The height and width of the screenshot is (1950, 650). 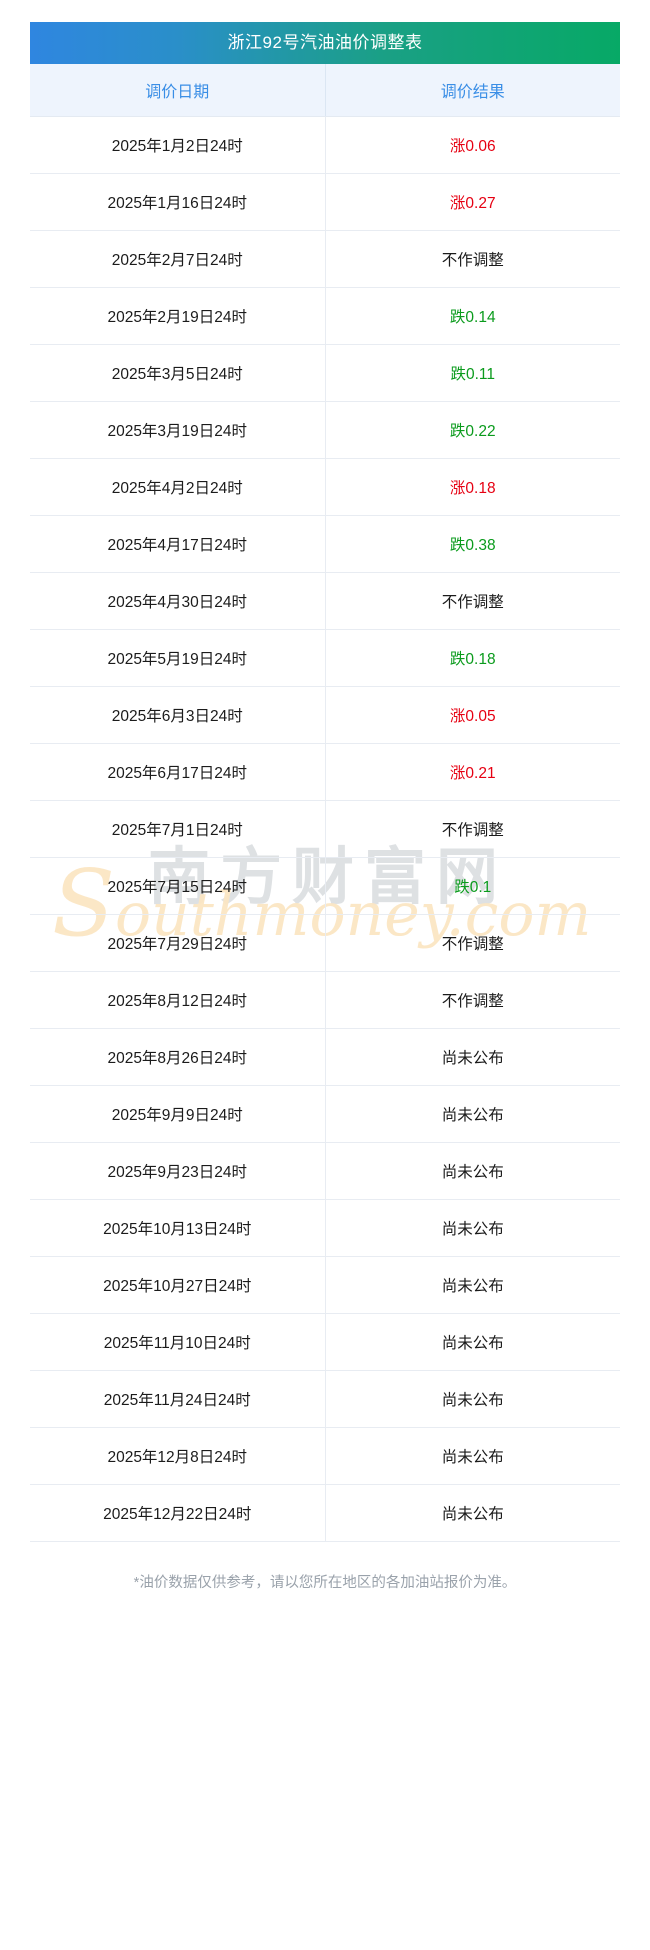 I want to click on table-header: 调价日期 调价结果, so click(x=325, y=90).